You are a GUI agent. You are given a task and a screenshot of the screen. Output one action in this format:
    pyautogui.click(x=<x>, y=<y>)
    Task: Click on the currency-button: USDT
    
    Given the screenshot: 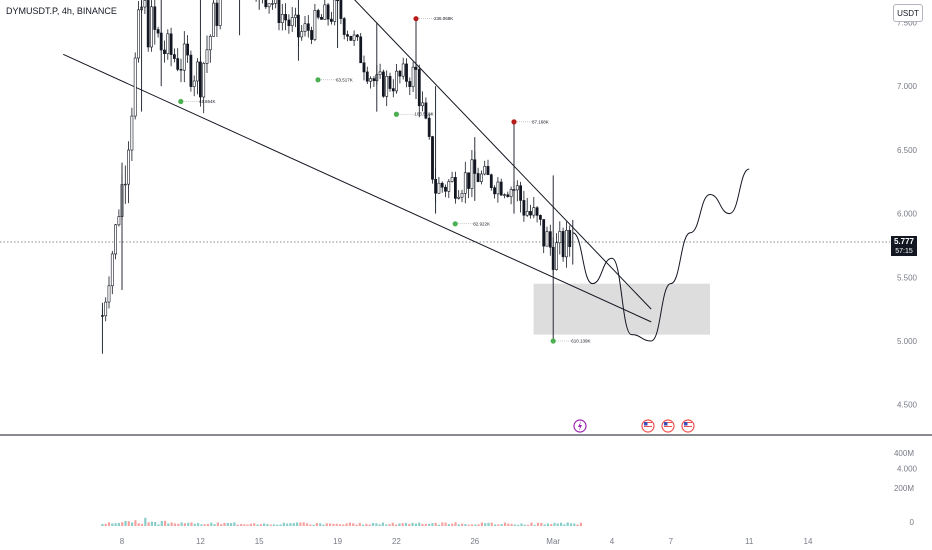 What is the action you would take?
    pyautogui.click(x=908, y=13)
    